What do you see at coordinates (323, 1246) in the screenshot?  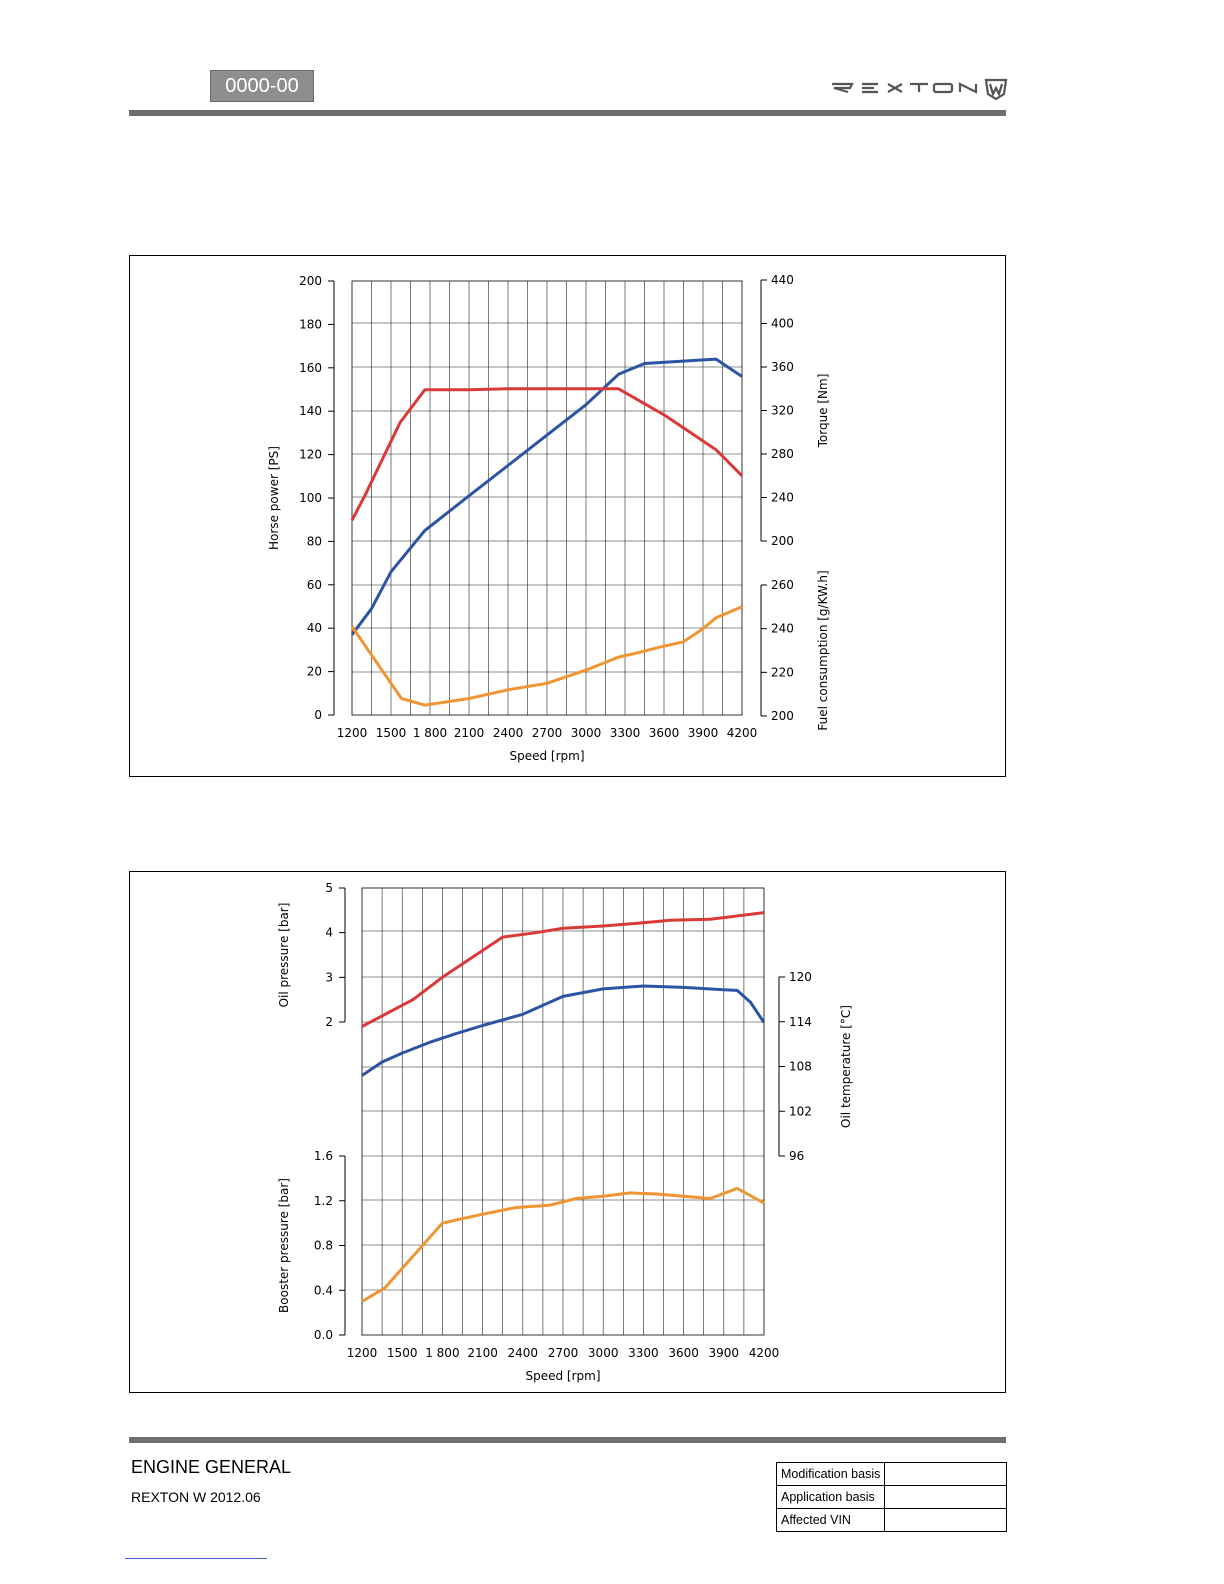 I see `y-tick-label: 0.8` at bounding box center [323, 1246].